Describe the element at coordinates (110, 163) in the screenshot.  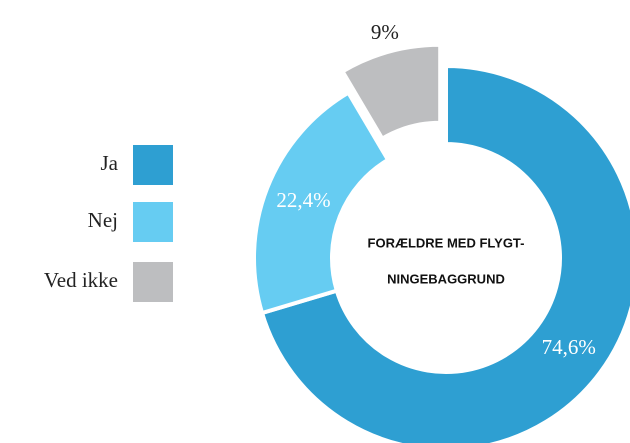
I see `legend-label: Ja` at that location.